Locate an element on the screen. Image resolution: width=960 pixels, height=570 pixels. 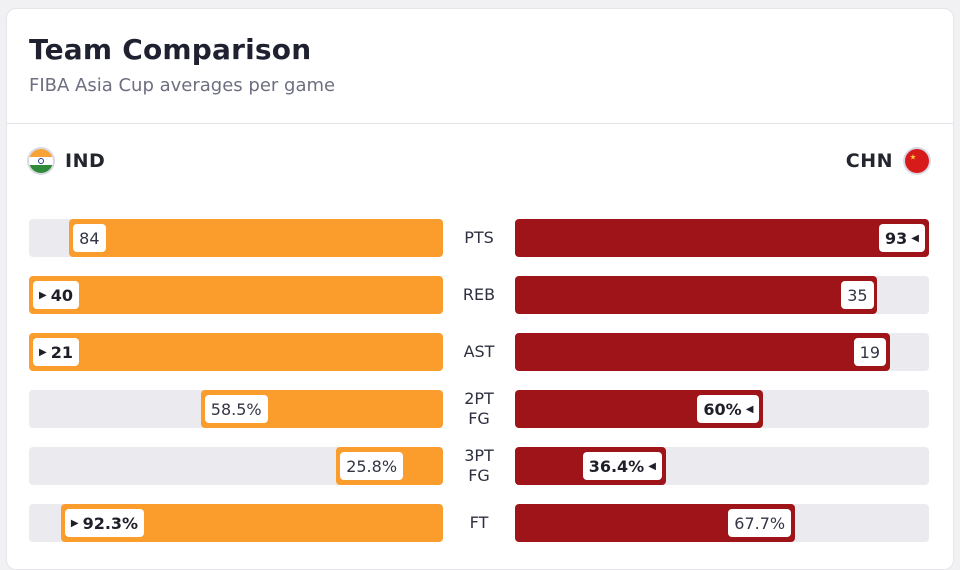
right-value-pill: 93 ◀ is located at coordinates (902, 238).